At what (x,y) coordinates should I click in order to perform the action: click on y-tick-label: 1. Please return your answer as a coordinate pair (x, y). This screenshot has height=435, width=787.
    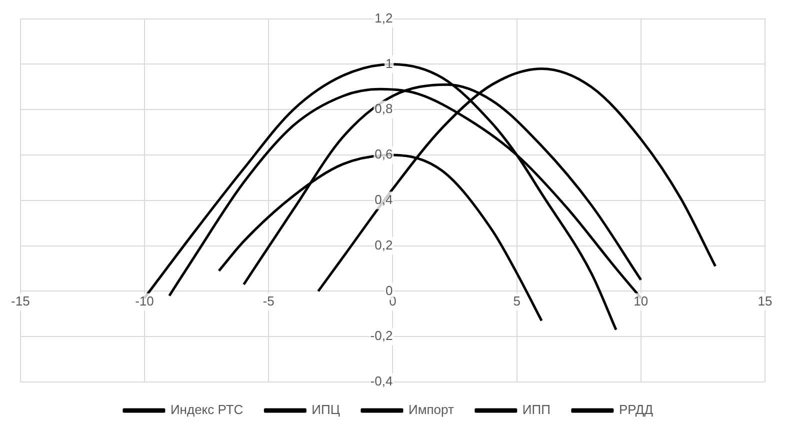
    Looking at the image, I should click on (389, 63).